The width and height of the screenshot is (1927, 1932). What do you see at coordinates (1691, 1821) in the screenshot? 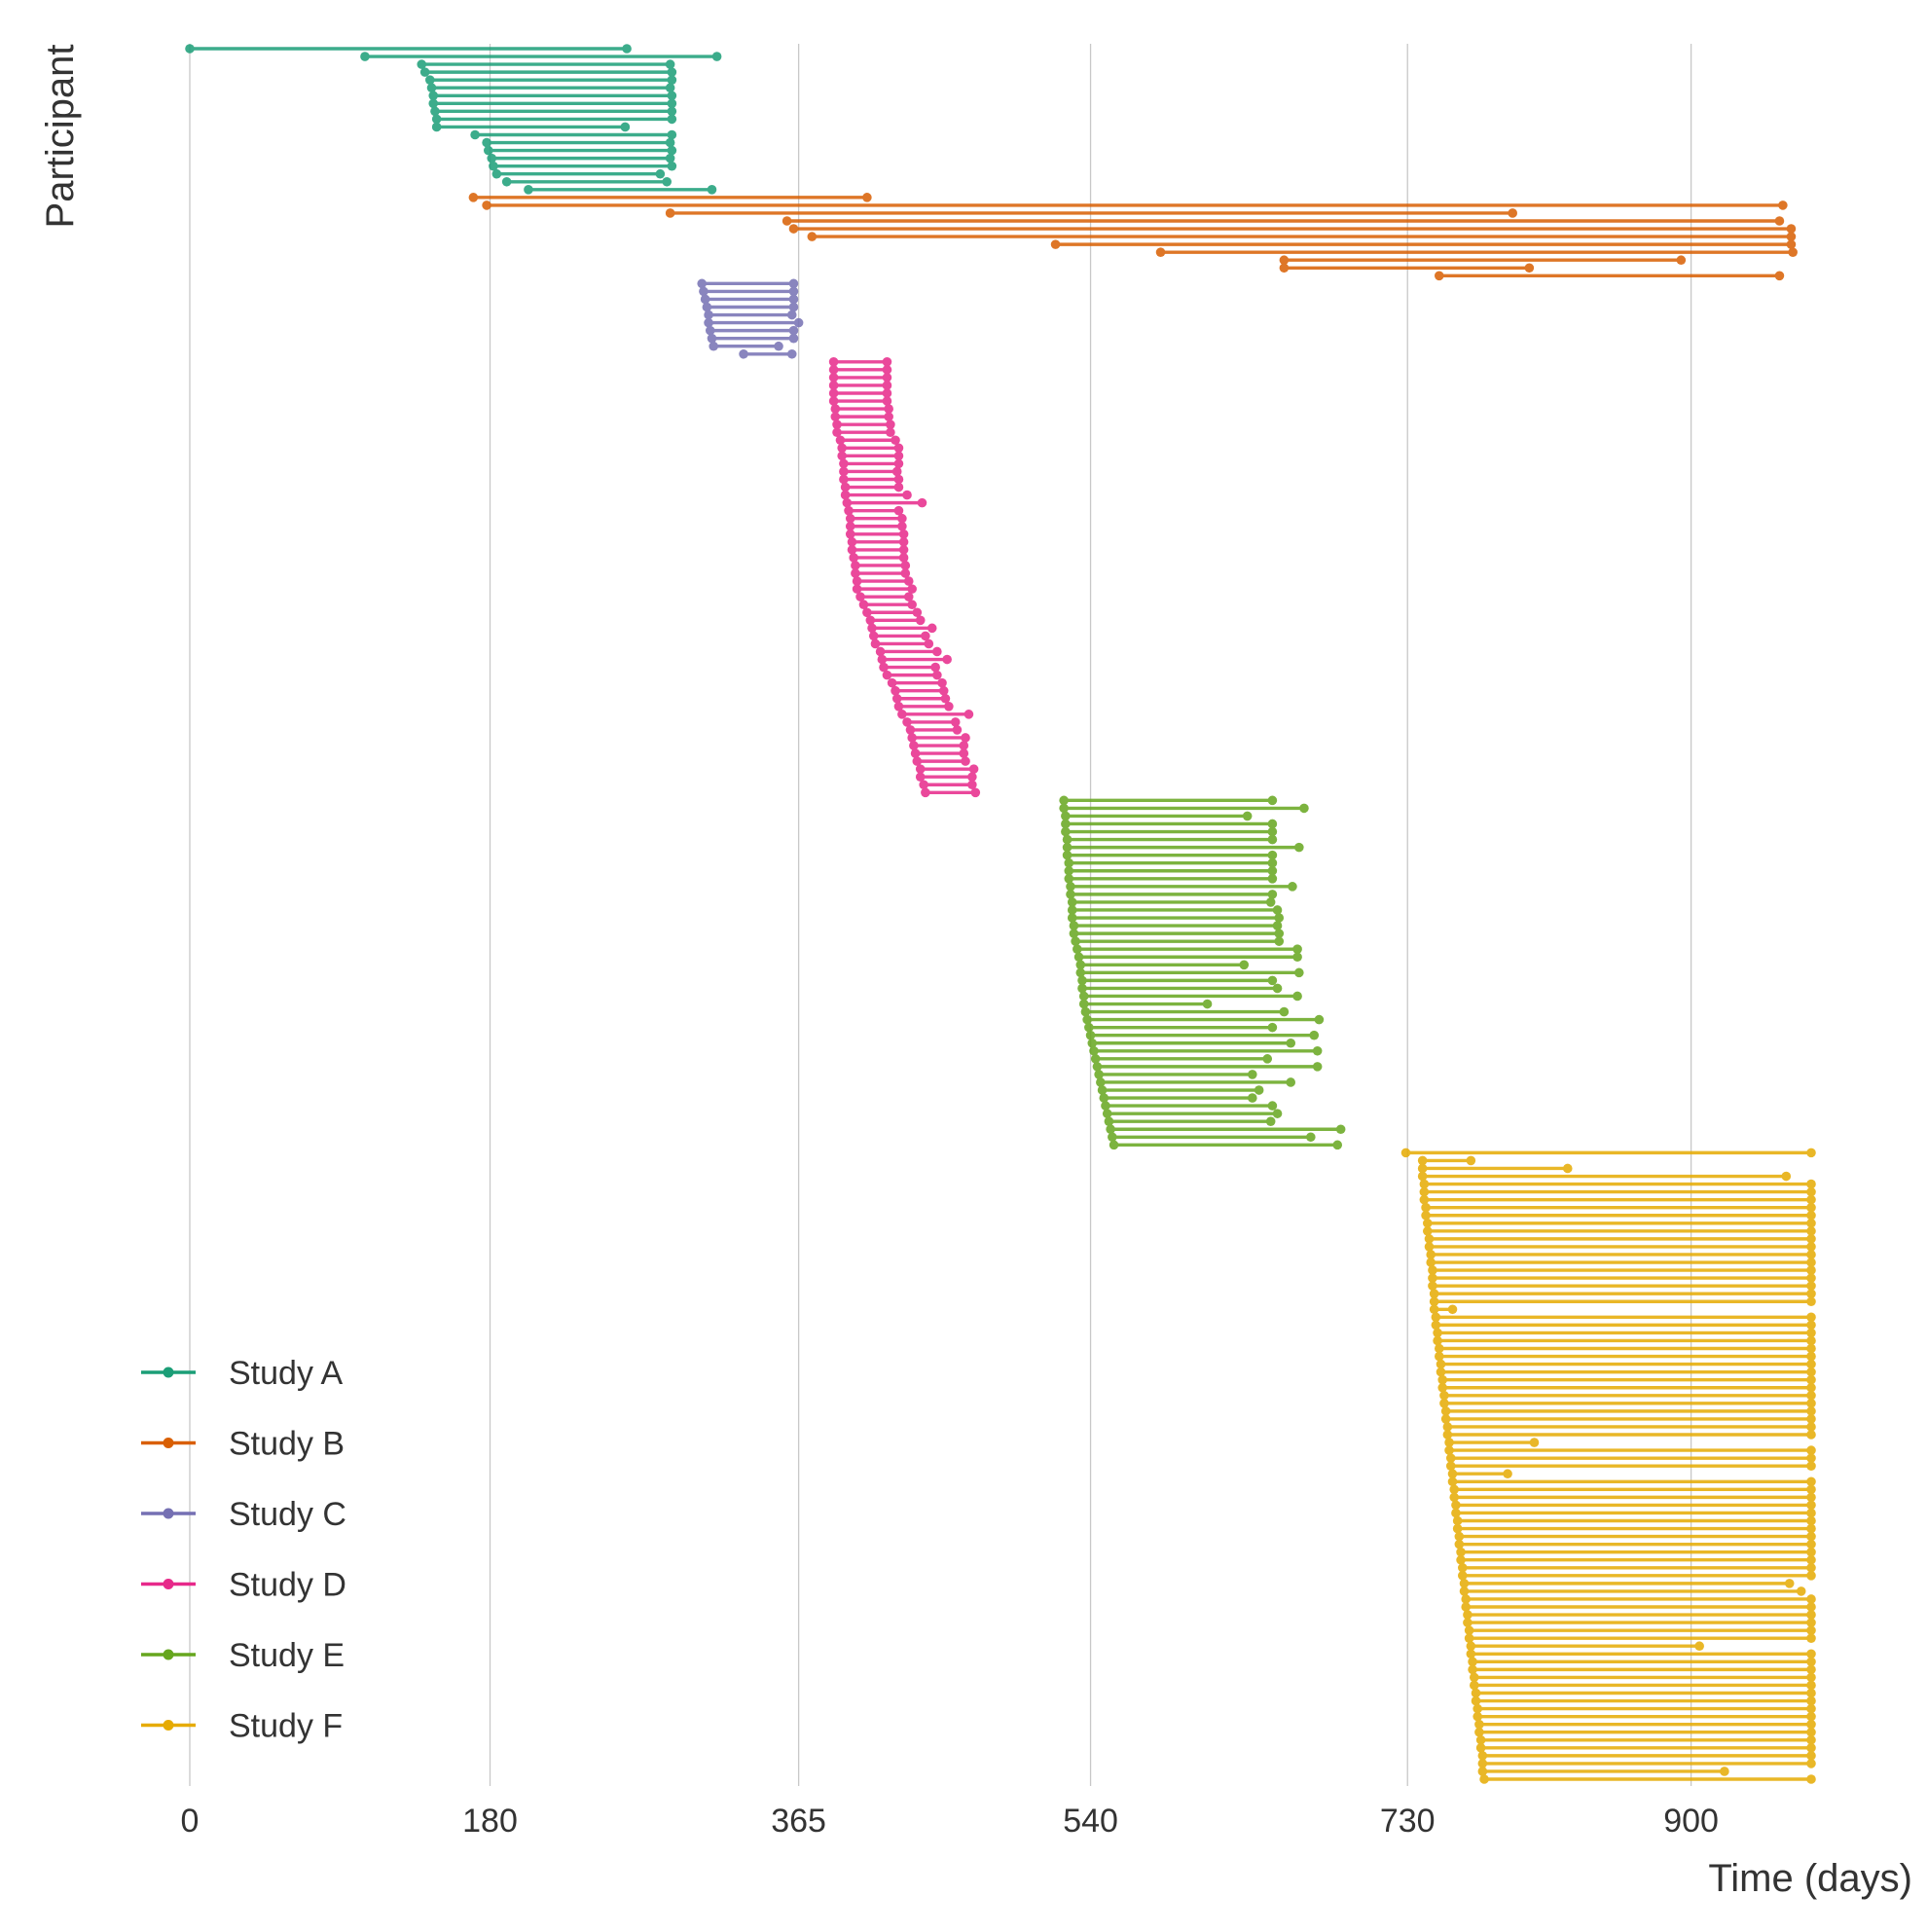
I see `x-tick-label: 900` at bounding box center [1691, 1821].